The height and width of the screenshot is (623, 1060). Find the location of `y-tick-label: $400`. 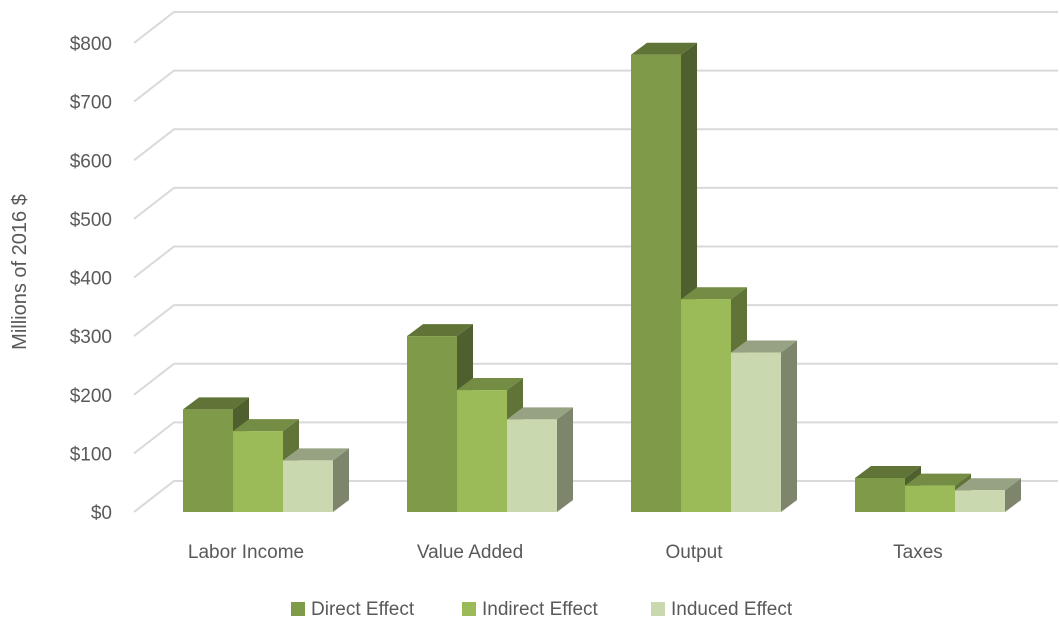

y-tick-label: $400 is located at coordinates (91, 279).